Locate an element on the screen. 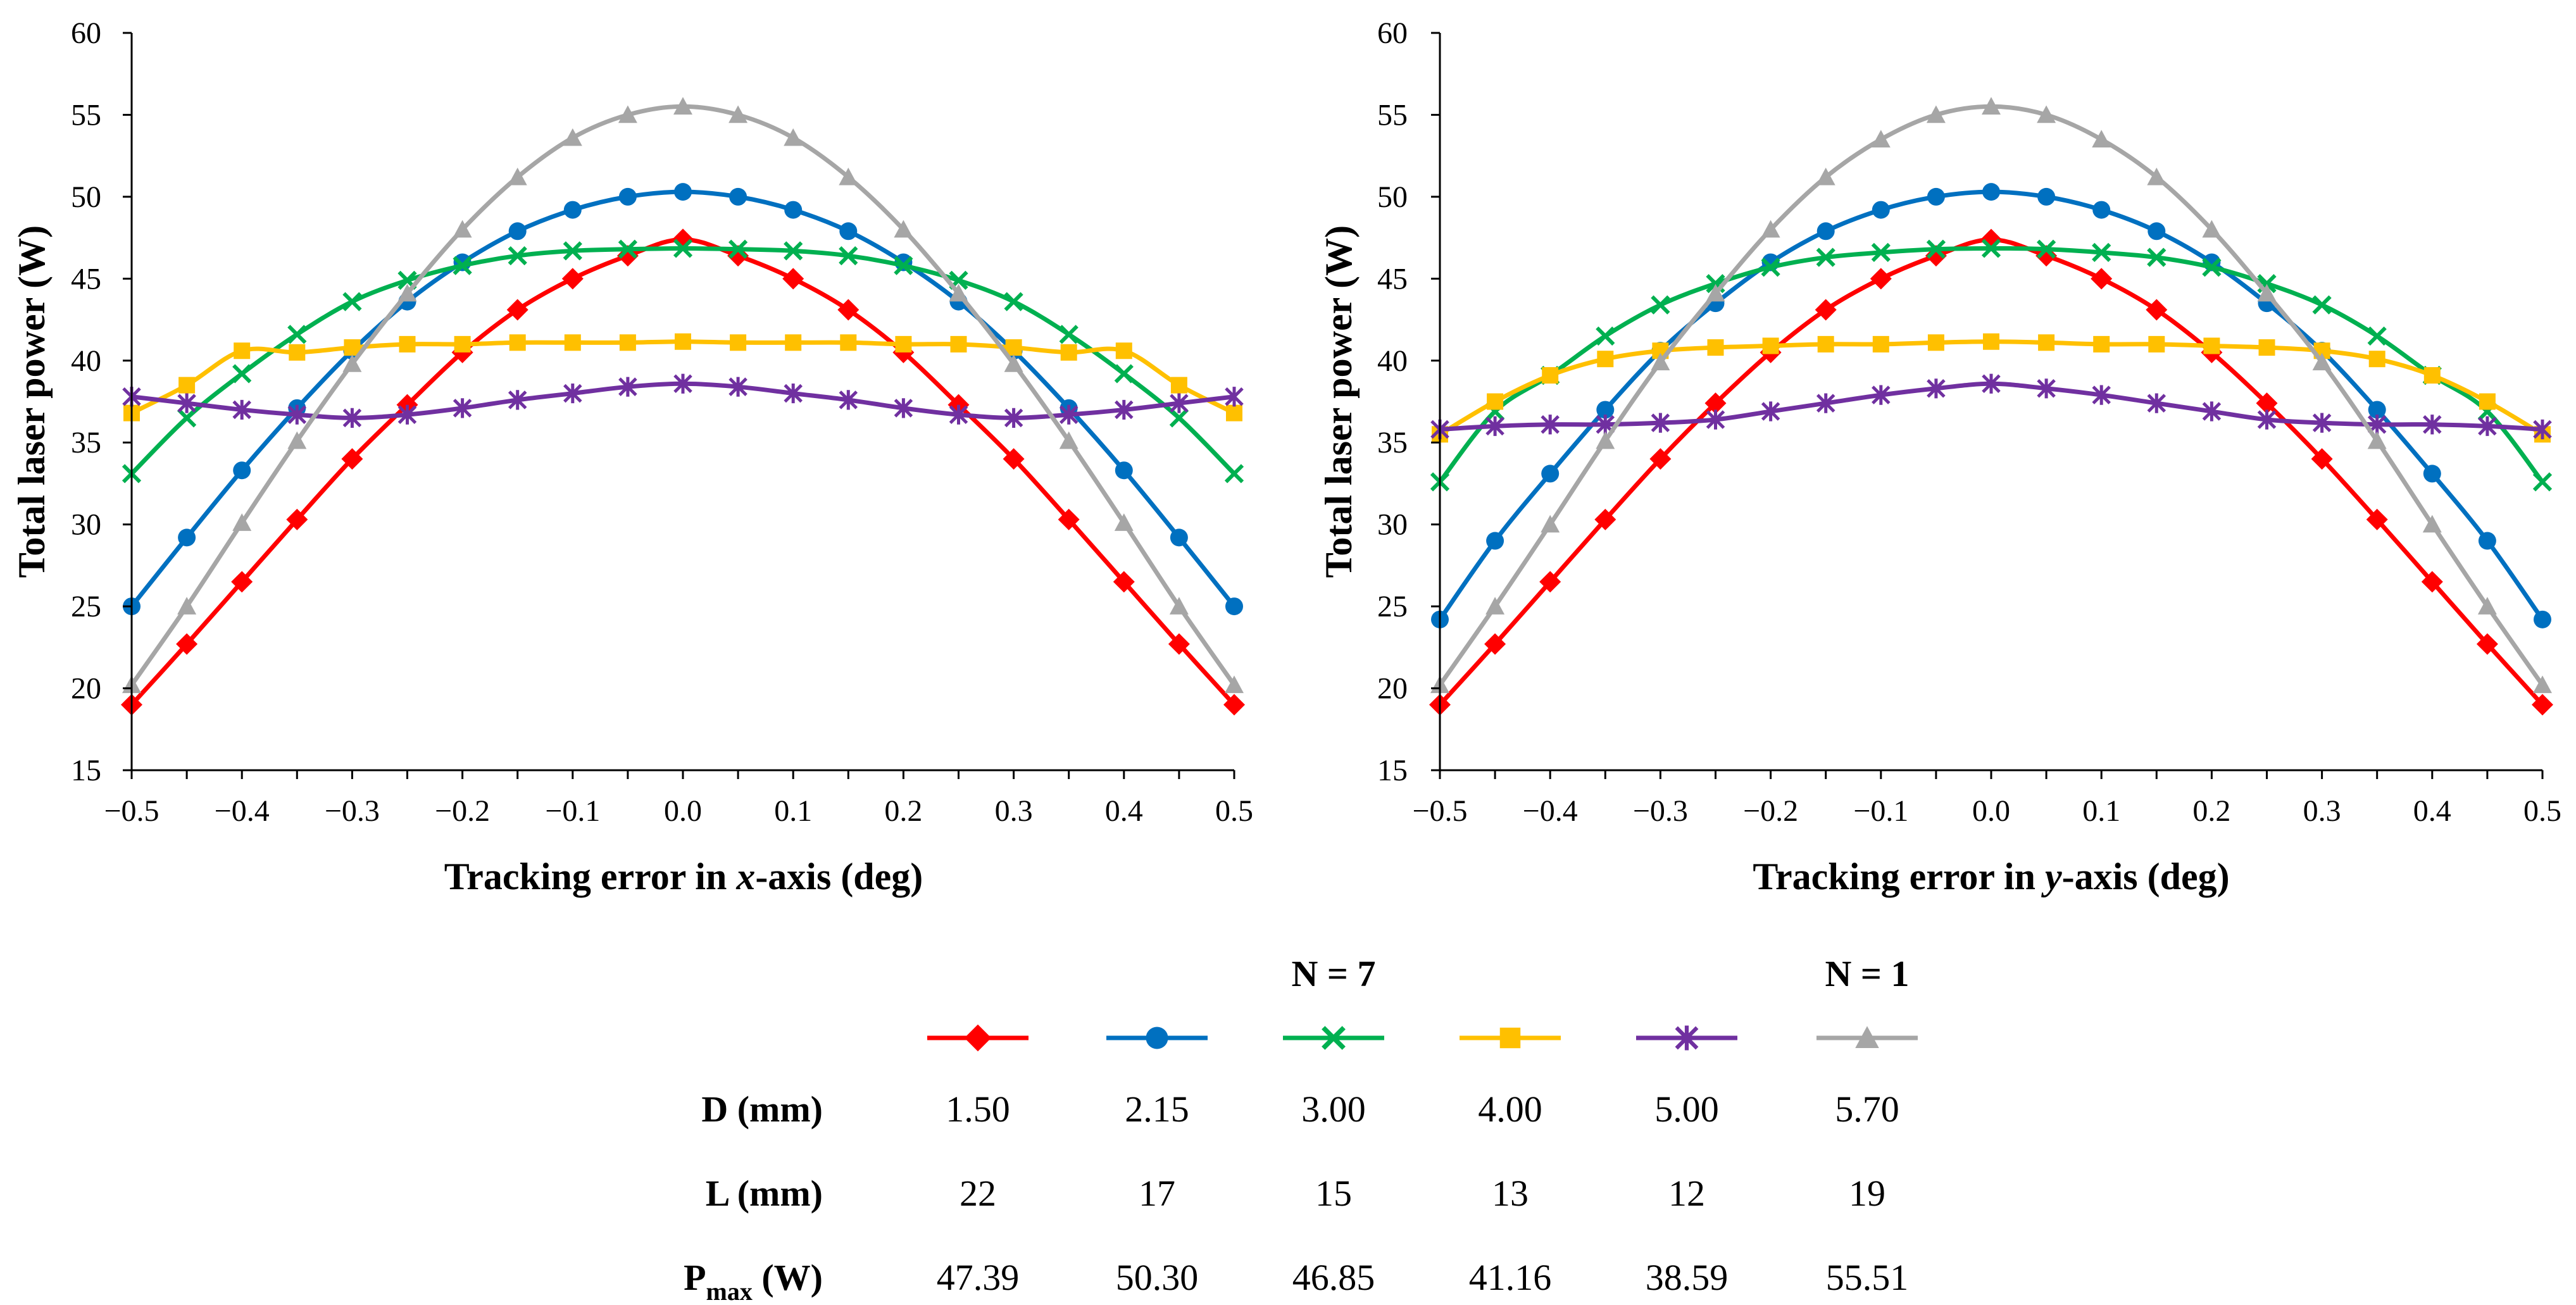 The height and width of the screenshot is (1305, 2576). legend-value: 5.70 is located at coordinates (1867, 1109).